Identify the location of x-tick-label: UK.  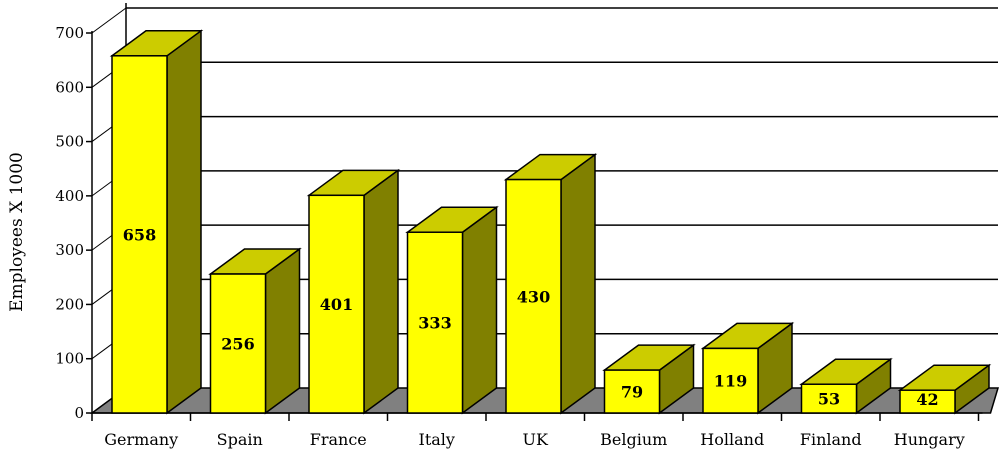
(536, 439).